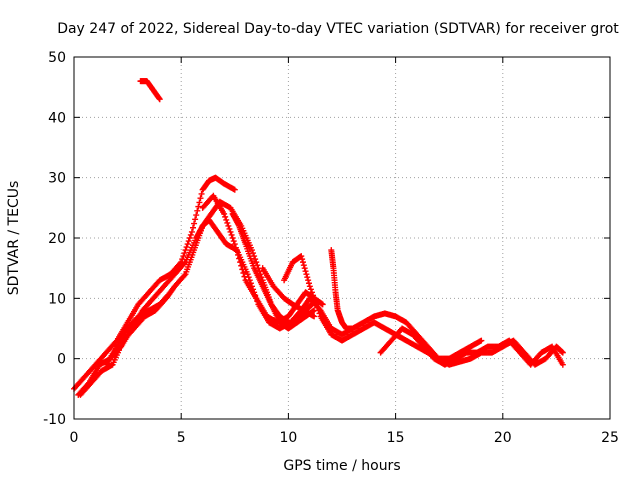 The height and width of the screenshot is (480, 640). I want to click on series-arc-d, so click(138, 328).